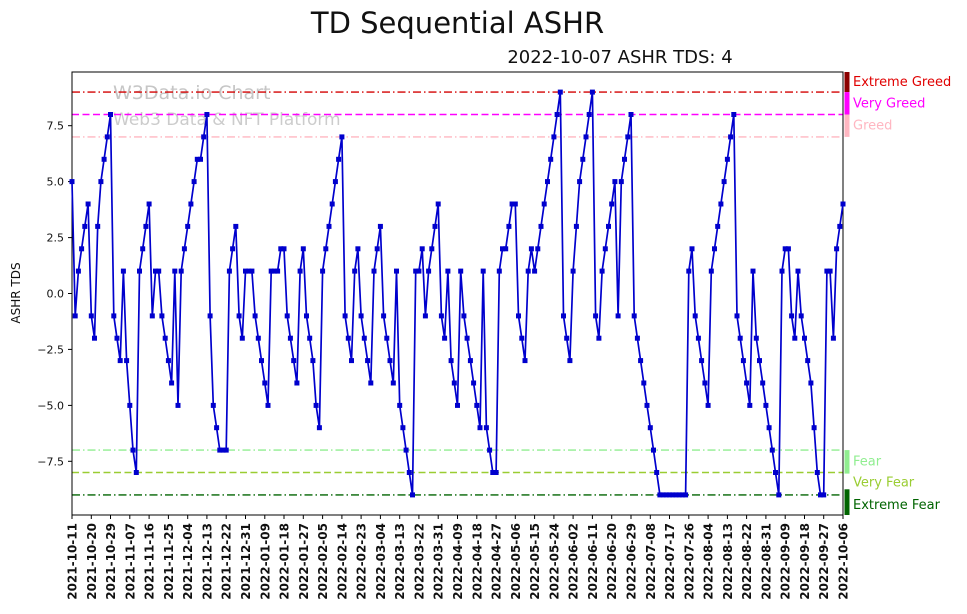 The image size is (967, 614). Describe the element at coordinates (897, 505) in the screenshot. I see `threshold-label: Extreme Fear` at that location.